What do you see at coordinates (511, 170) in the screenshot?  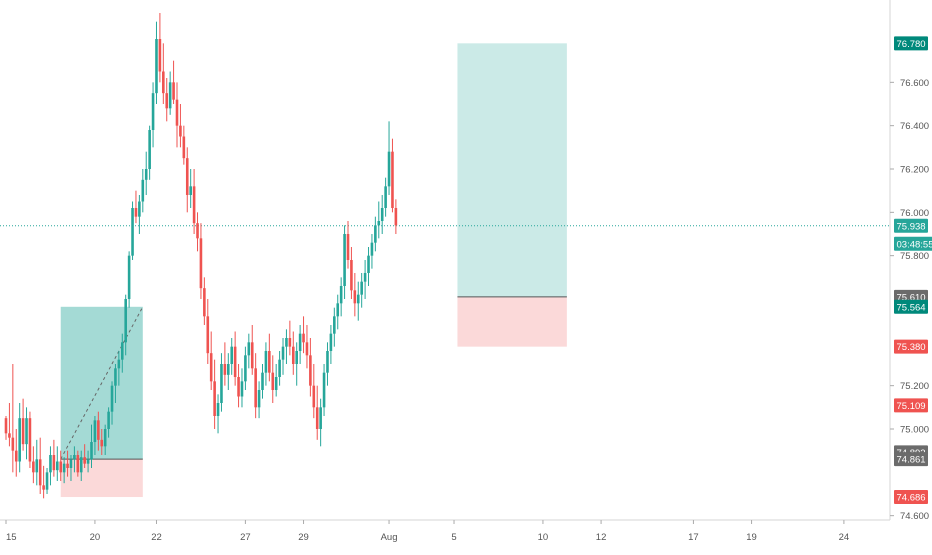 I see `profit-zone` at bounding box center [511, 170].